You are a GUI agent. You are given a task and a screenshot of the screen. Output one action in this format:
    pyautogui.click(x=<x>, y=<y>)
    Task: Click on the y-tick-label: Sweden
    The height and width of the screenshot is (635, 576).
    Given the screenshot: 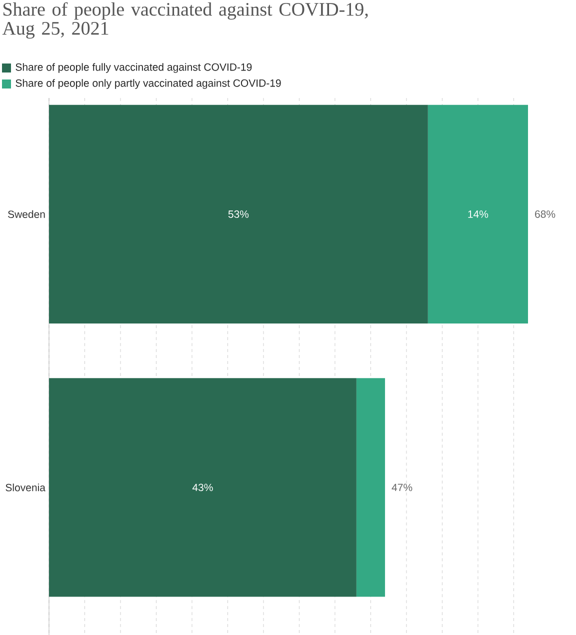 What is the action you would take?
    pyautogui.click(x=26, y=214)
    